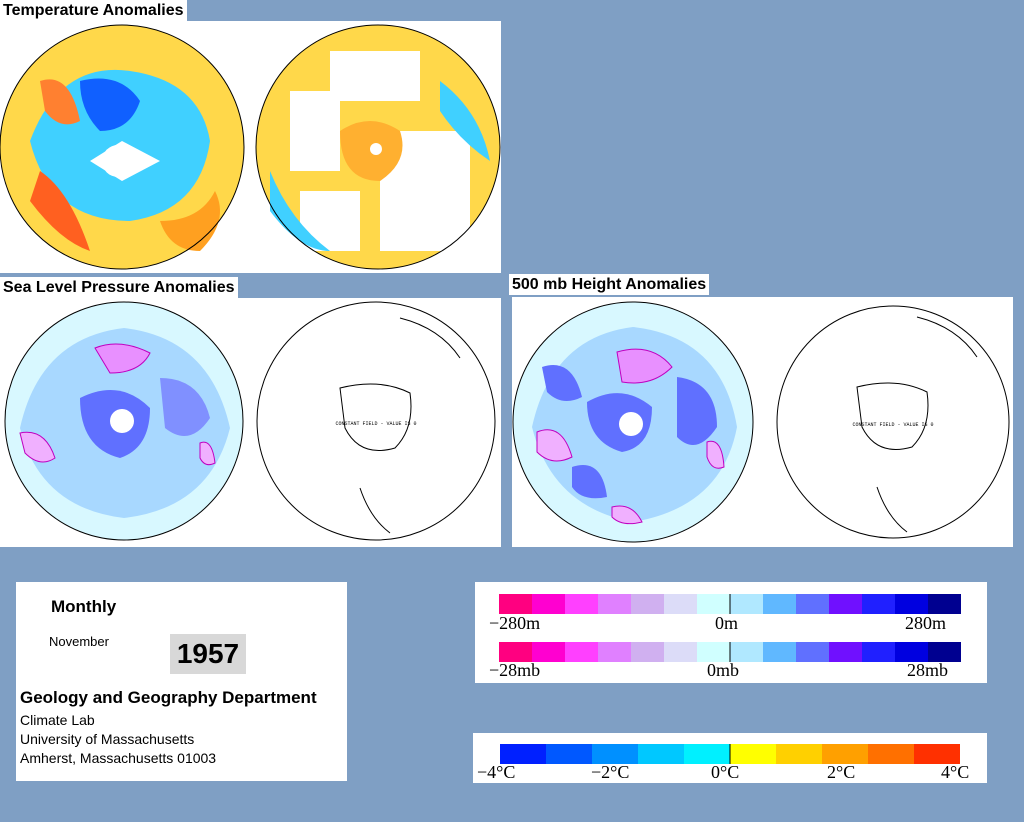 The width and height of the screenshot is (1024, 822). Describe the element at coordinates (723, 670) in the screenshot. I see `pressure-label-zero: 0mb` at that location.